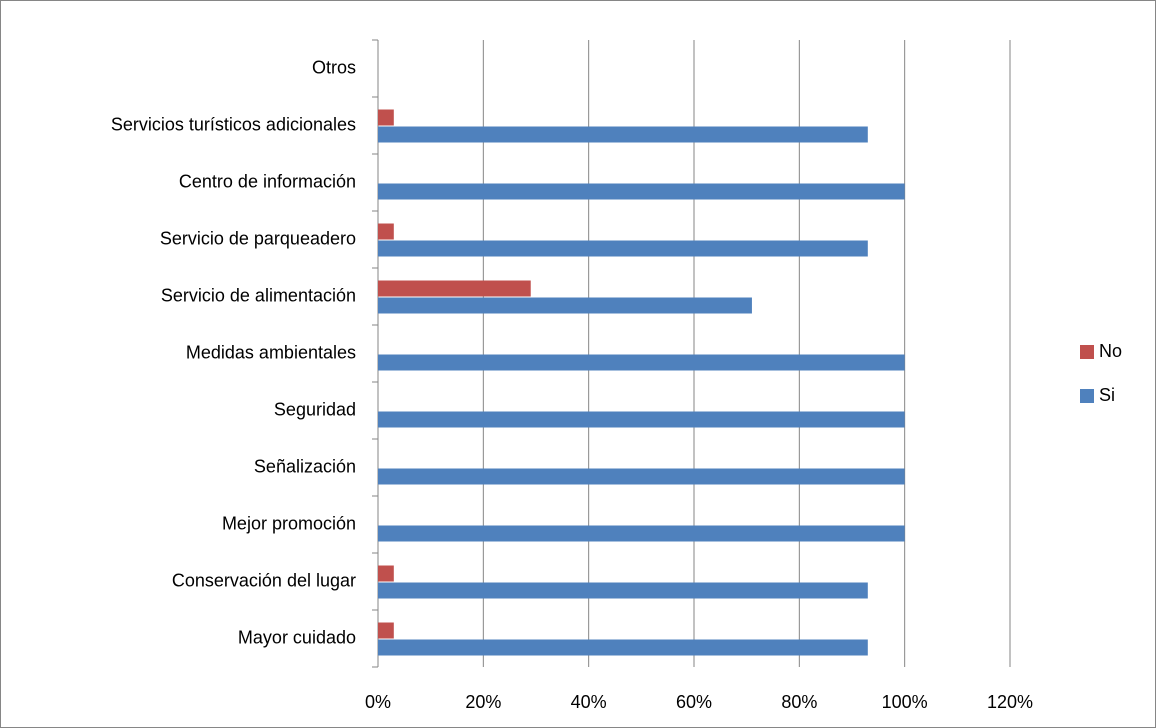  I want to click on y-tick-label: Mayor cuidado, so click(297, 637).